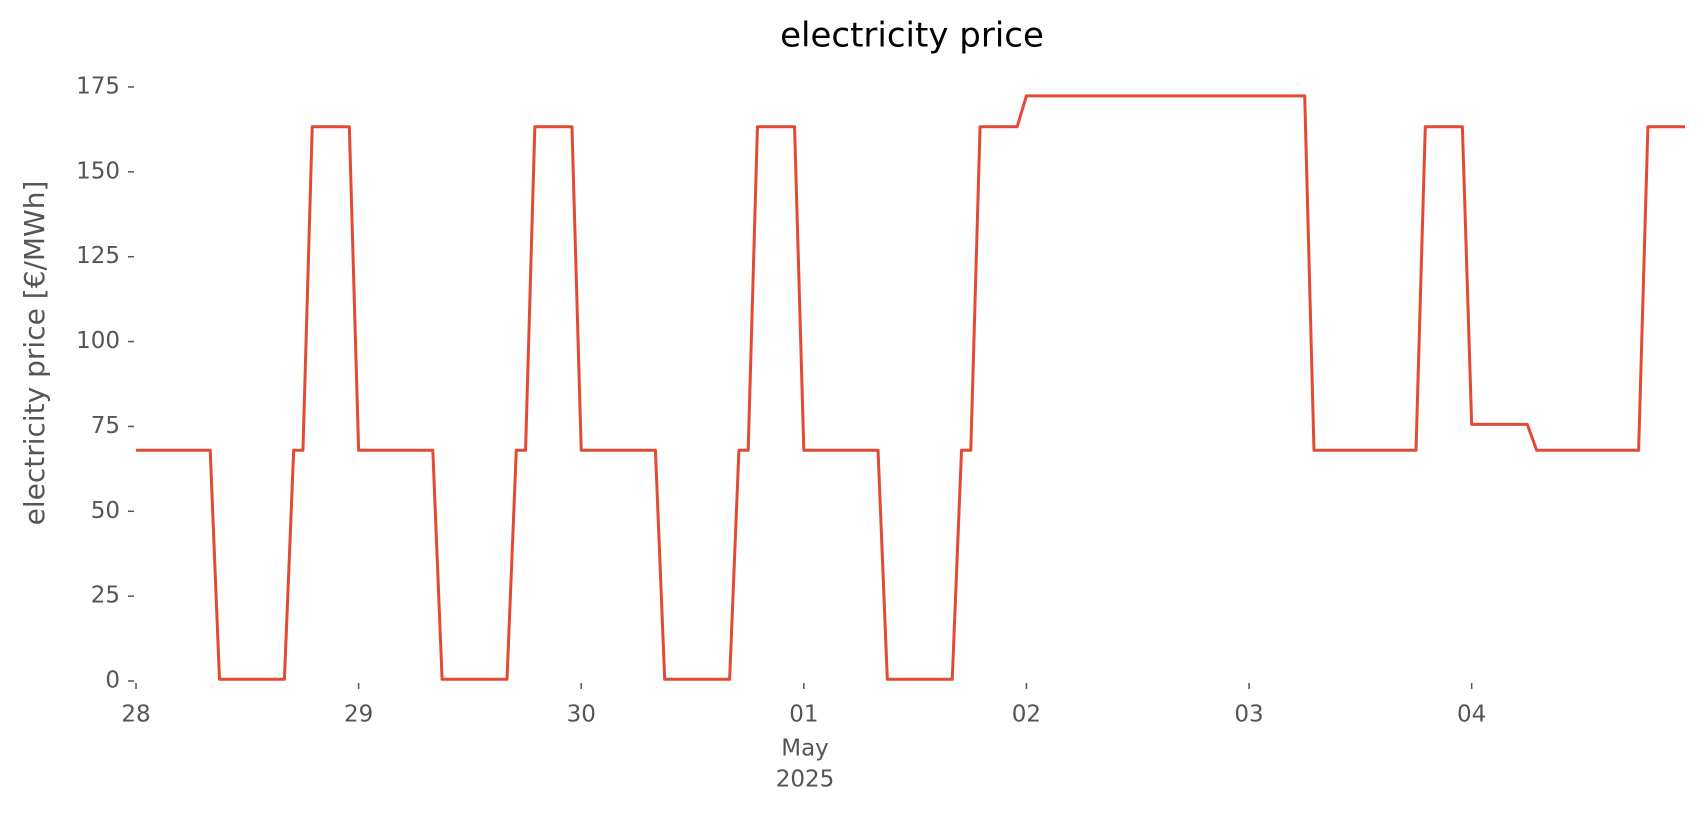  Describe the element at coordinates (581, 715) in the screenshot. I see `x-tick-label: 30` at that location.